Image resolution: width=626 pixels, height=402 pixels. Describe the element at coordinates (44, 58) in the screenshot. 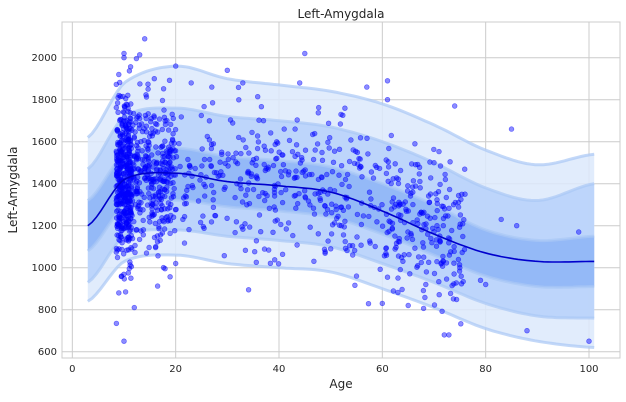

I see `y-tick-label: 2000` at that location.